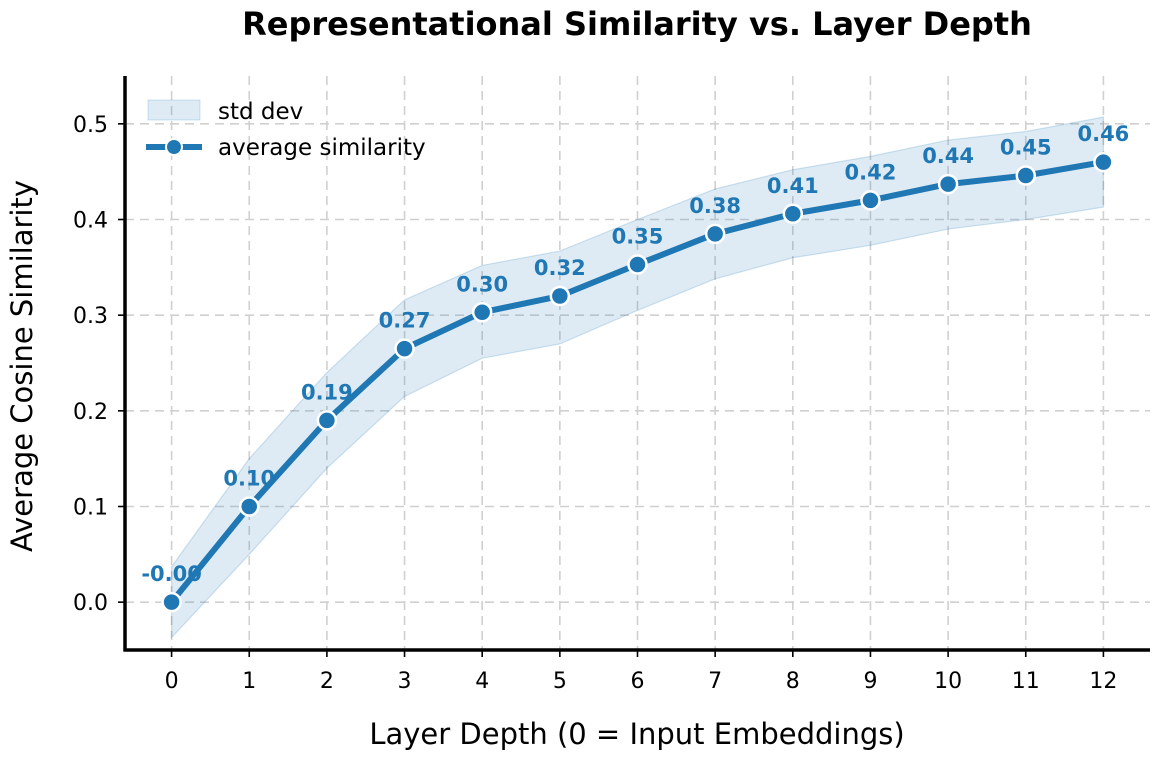 The width and height of the screenshot is (1160, 760). I want to click on data-label: 0.44, so click(948, 156).